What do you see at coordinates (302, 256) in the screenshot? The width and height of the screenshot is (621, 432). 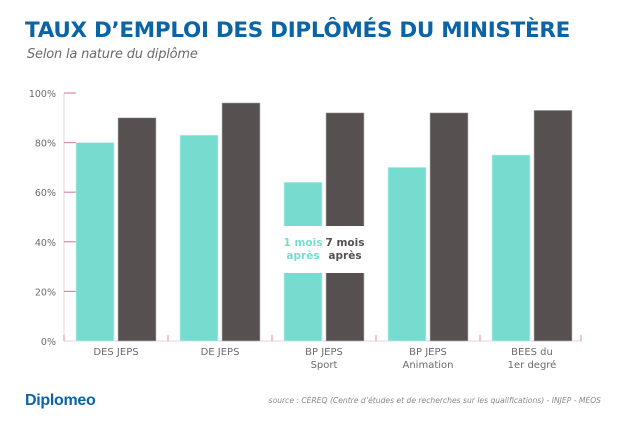 I see `legend-label-one-month: après` at bounding box center [302, 256].